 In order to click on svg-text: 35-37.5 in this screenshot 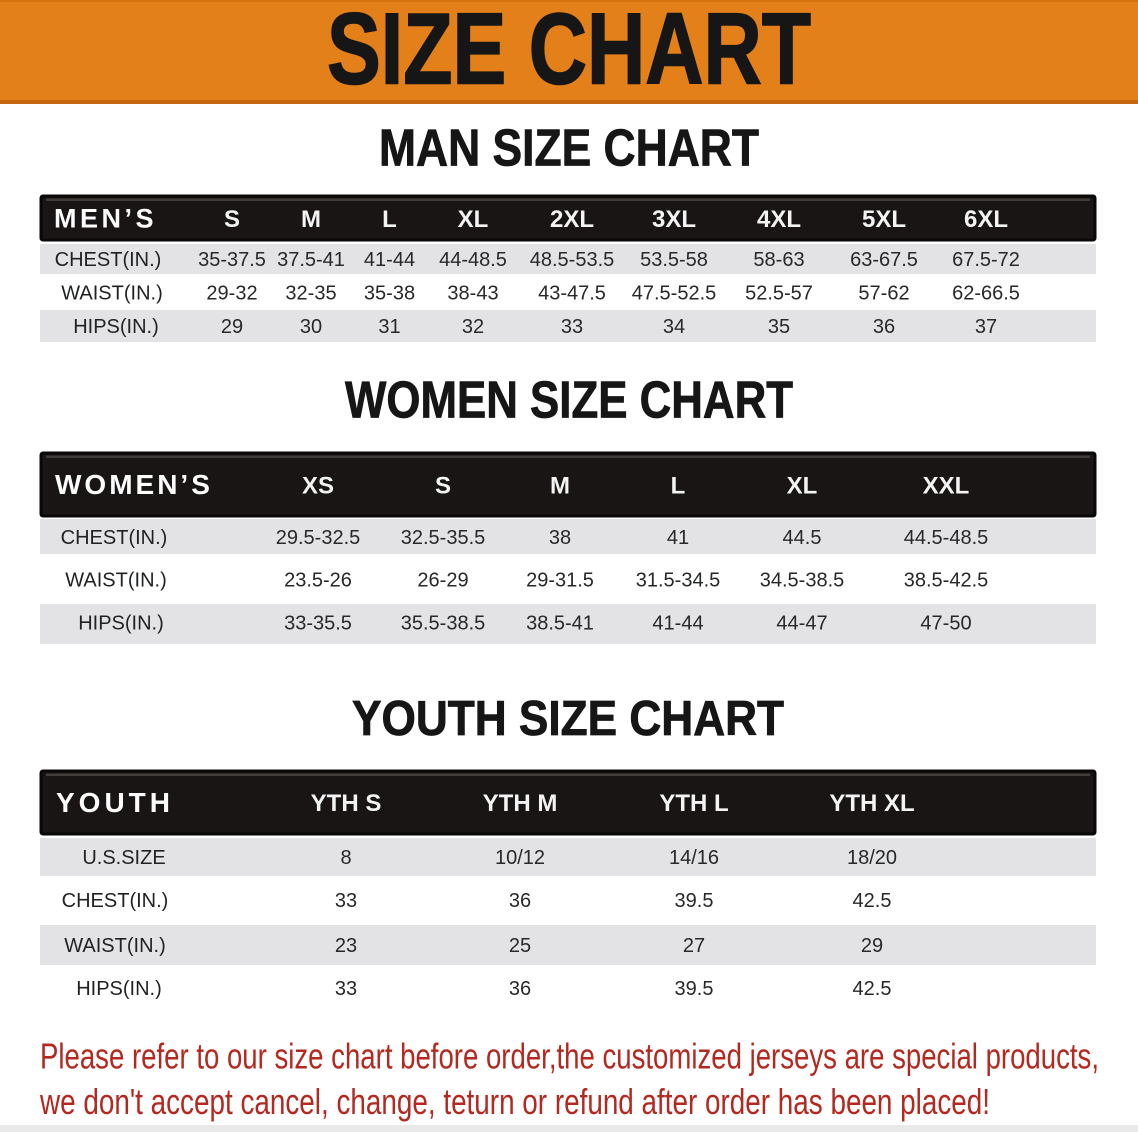, I will do `click(232, 260)`.